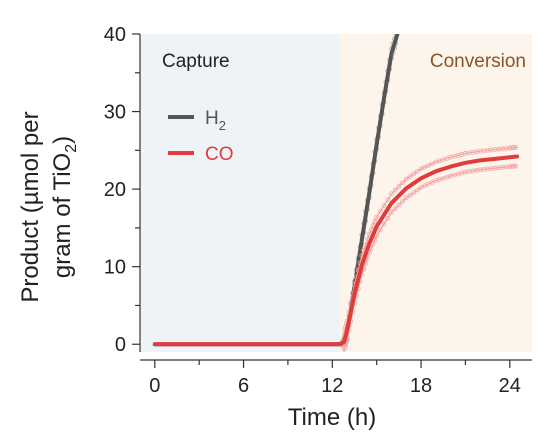 Image resolution: width=552 pixels, height=434 pixels. What do you see at coordinates (48, 206) in the screenshot?
I see `y-axis-label: Product (µmol per gram of TiO2)` at bounding box center [48, 206].